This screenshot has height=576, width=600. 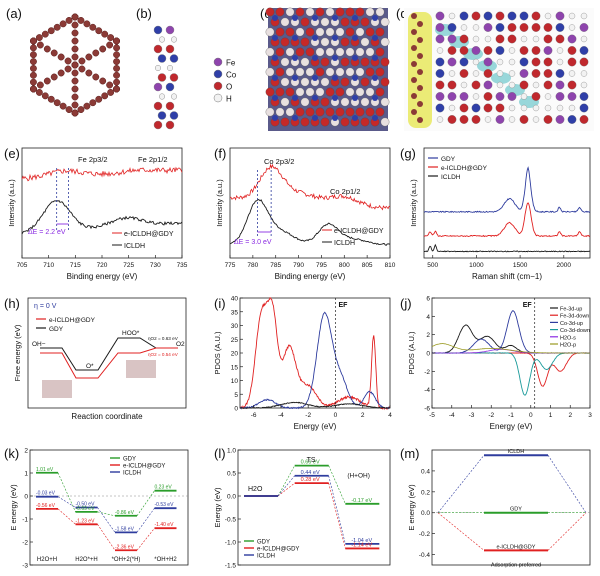 I want to click on annotation-adsorption: Adsorption preferred, so click(x=516, y=566).